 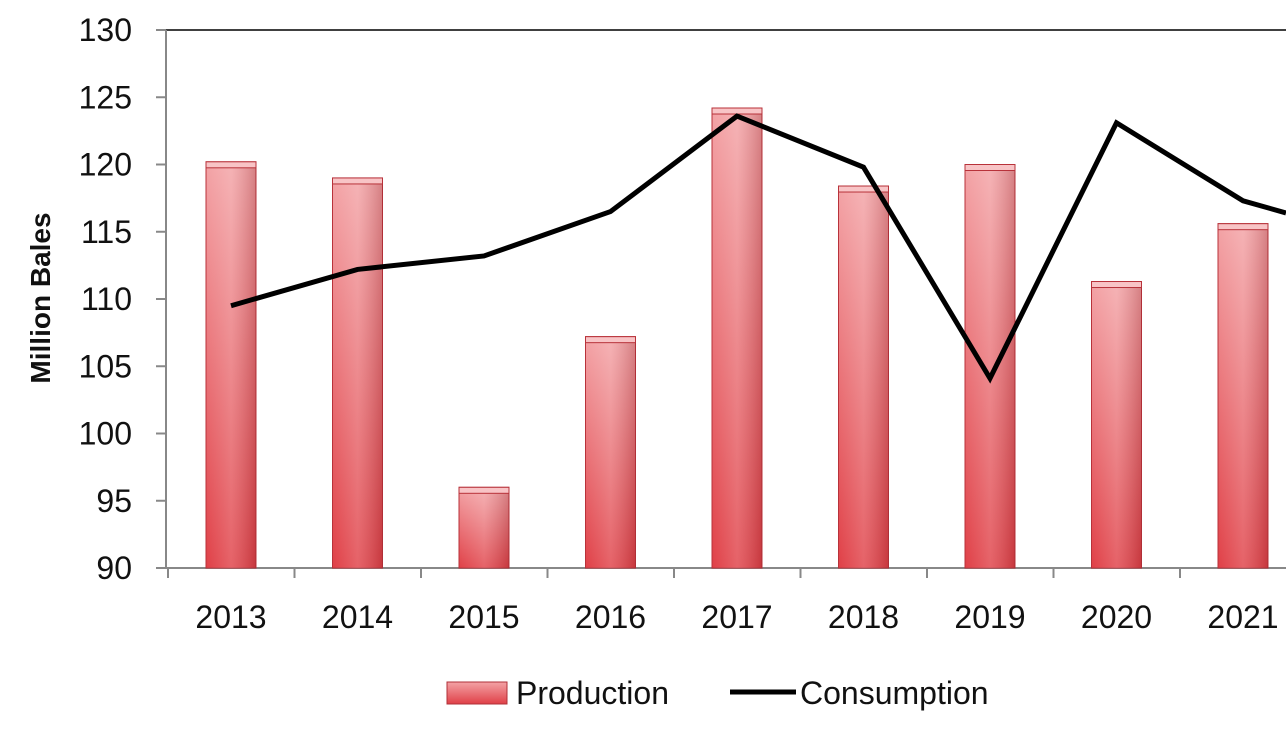 I want to click on y-tick-label: 100, so click(x=105, y=434).